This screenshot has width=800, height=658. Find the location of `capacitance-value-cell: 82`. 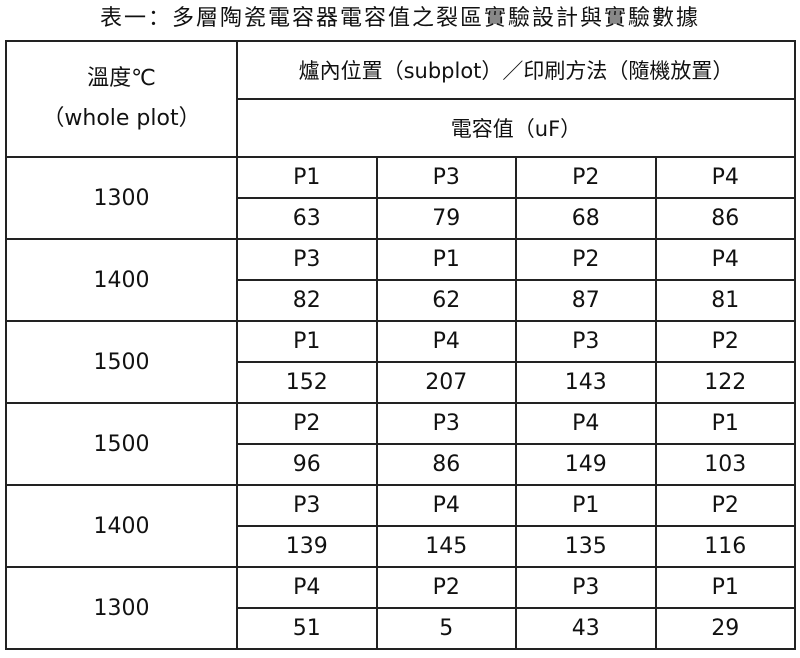

capacitance-value-cell: 82 is located at coordinates (307, 300).